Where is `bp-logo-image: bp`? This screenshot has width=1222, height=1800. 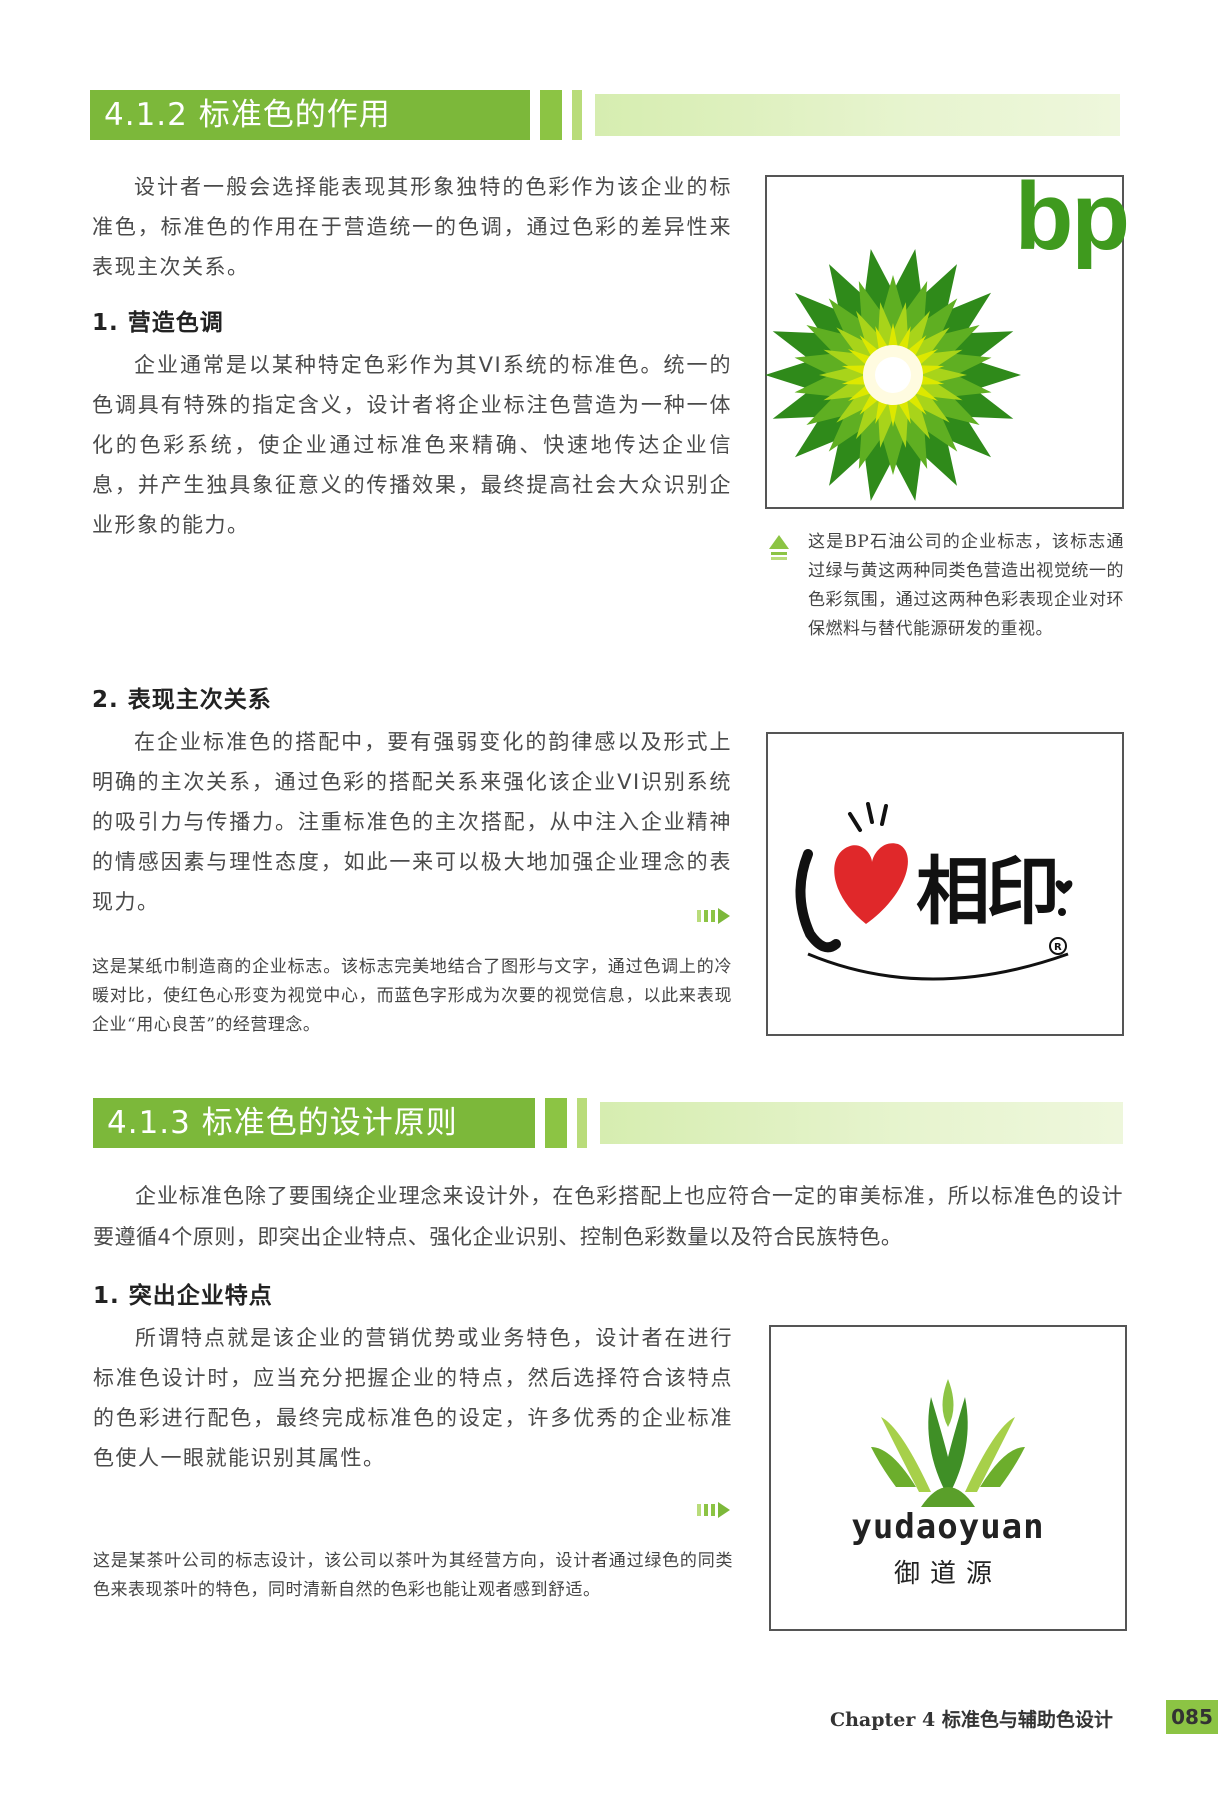
bp-logo-image: bp is located at coordinates (947, 338).